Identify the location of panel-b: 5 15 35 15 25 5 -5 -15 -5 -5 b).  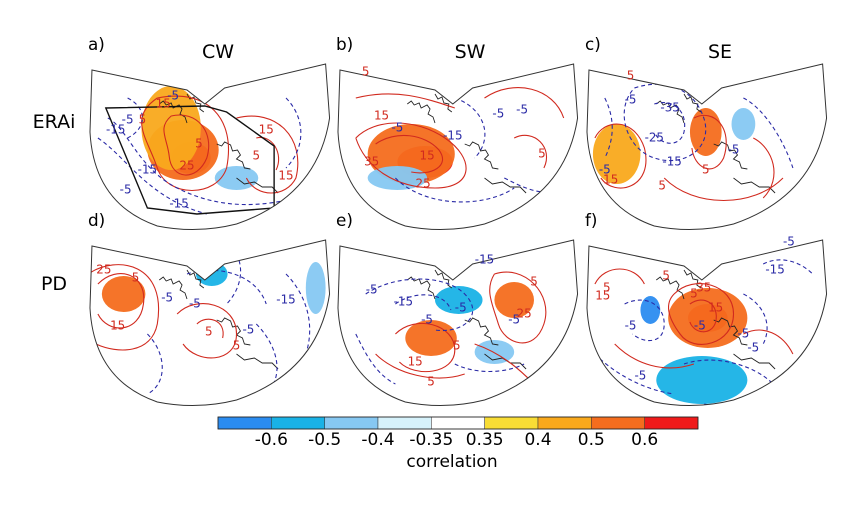
(457, 132).